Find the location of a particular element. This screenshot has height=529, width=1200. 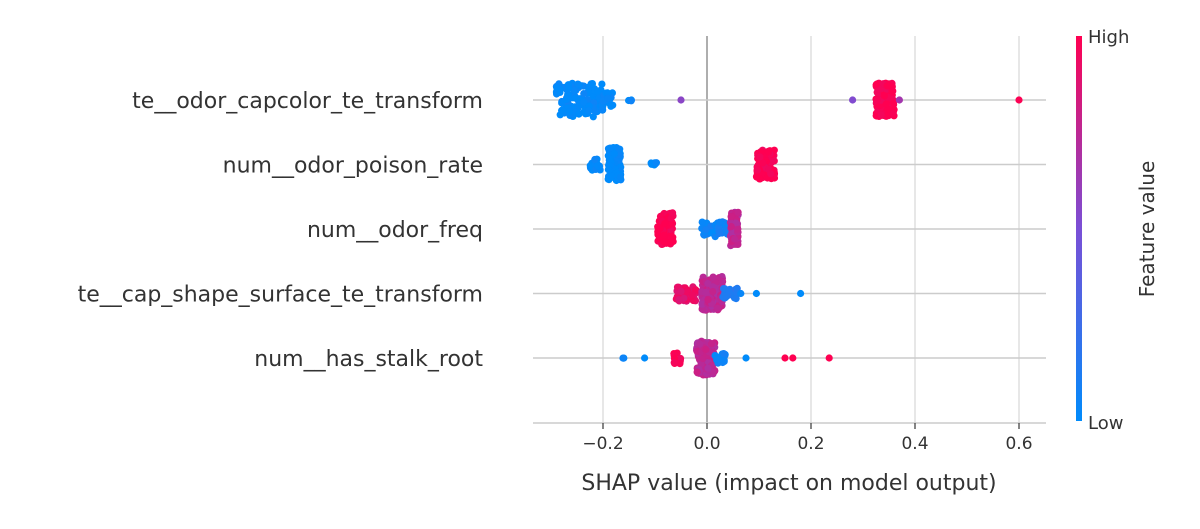

x-tick-label: 0.2 is located at coordinates (810, 444).